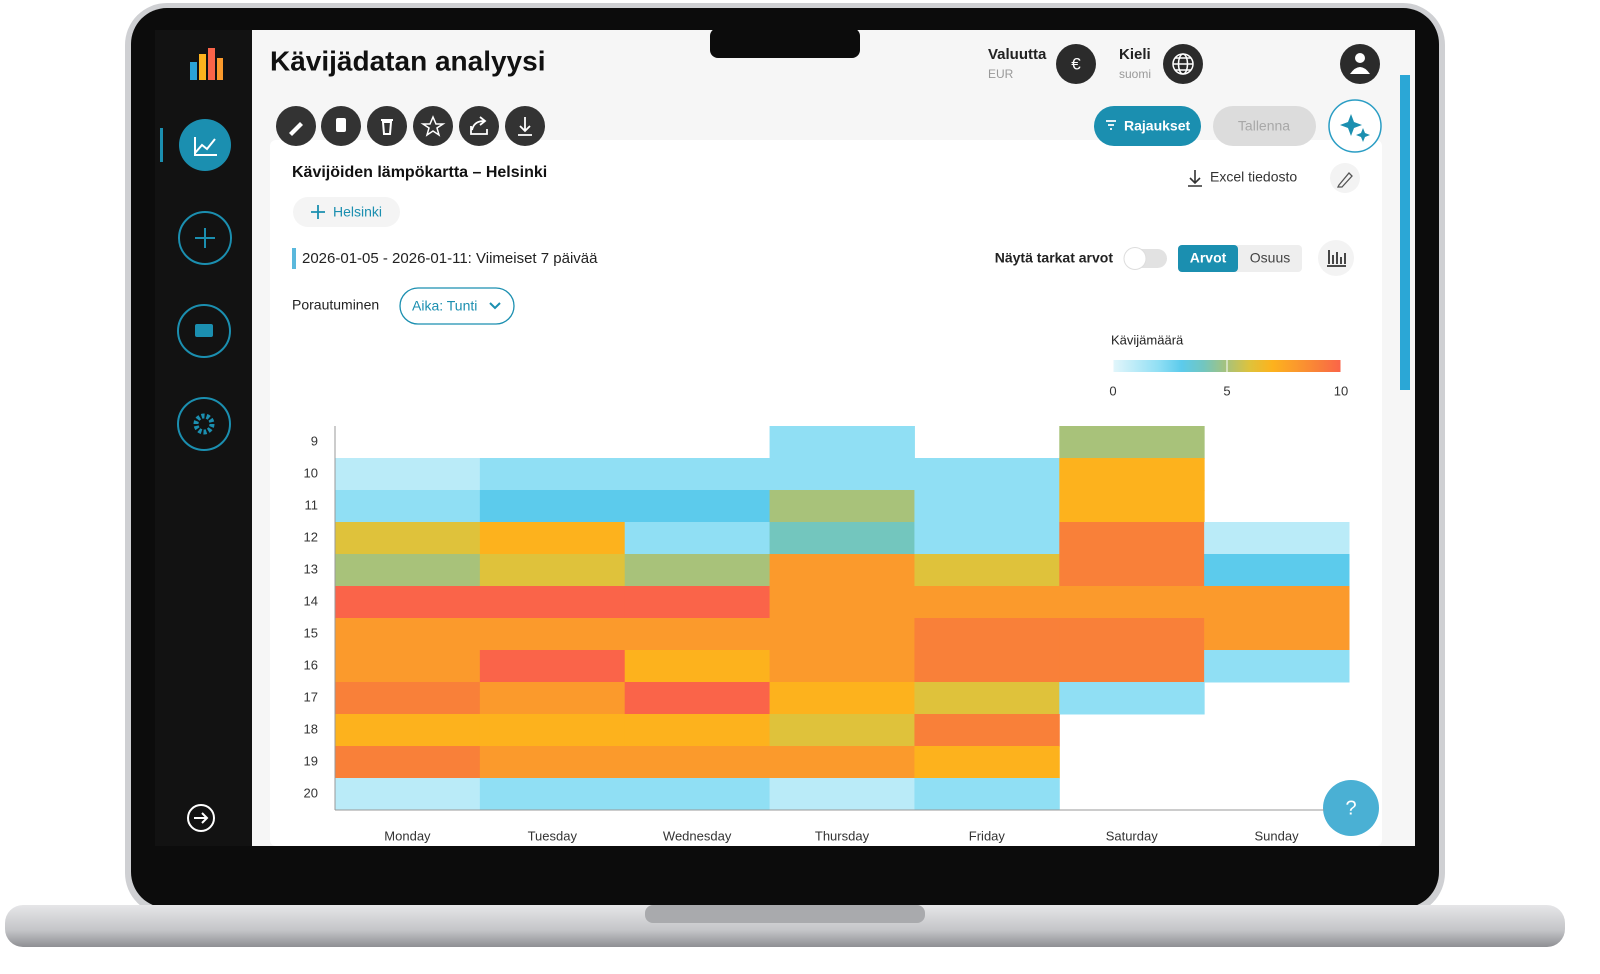 The image size is (1600, 974). Describe the element at coordinates (1132, 835) in the screenshot. I see `x-tick-label: Saturday` at that location.